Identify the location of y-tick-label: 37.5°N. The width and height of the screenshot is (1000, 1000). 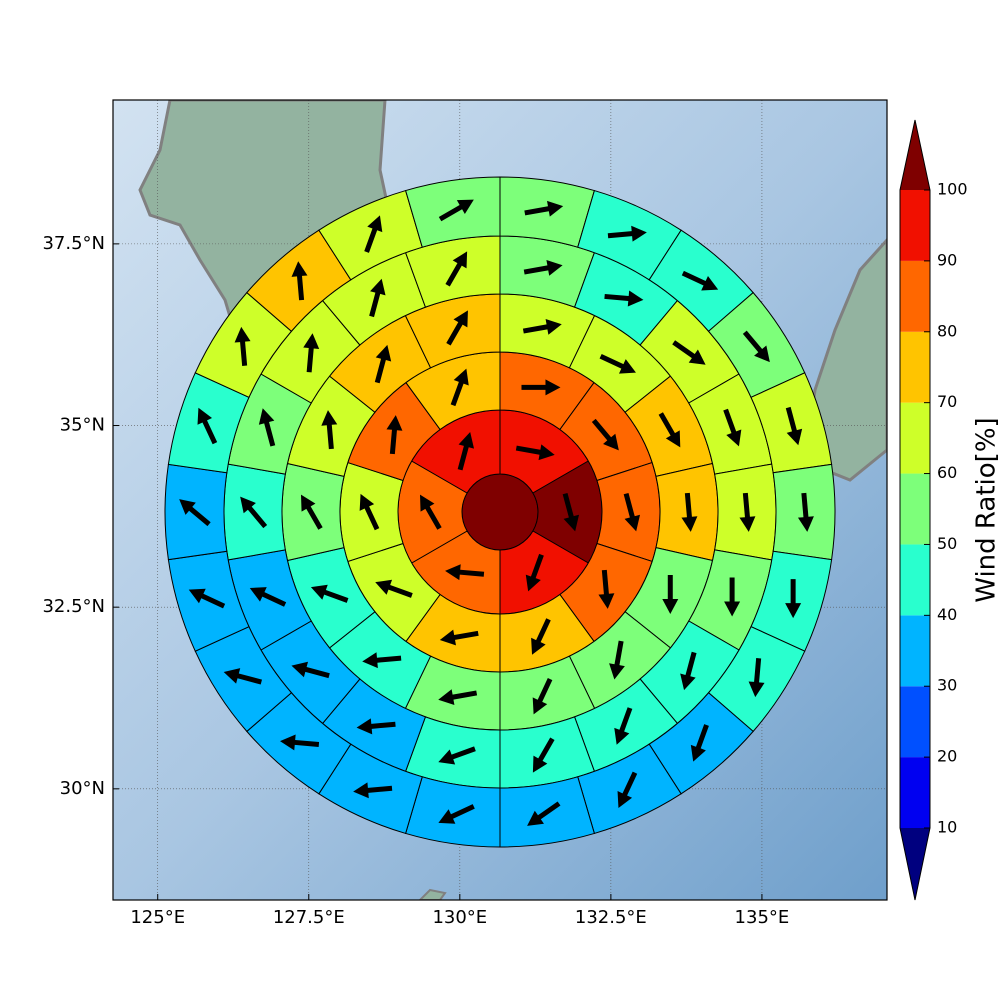
(73, 243).